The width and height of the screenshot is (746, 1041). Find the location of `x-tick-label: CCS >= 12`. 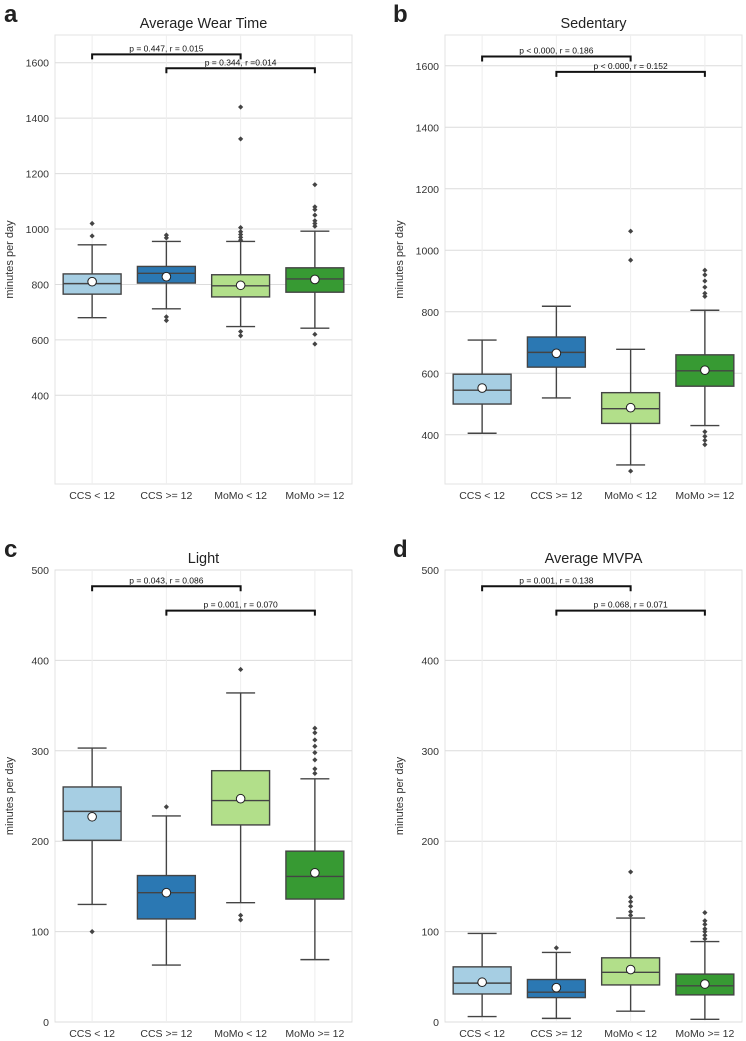

x-tick-label: CCS >= 12 is located at coordinates (556, 496).